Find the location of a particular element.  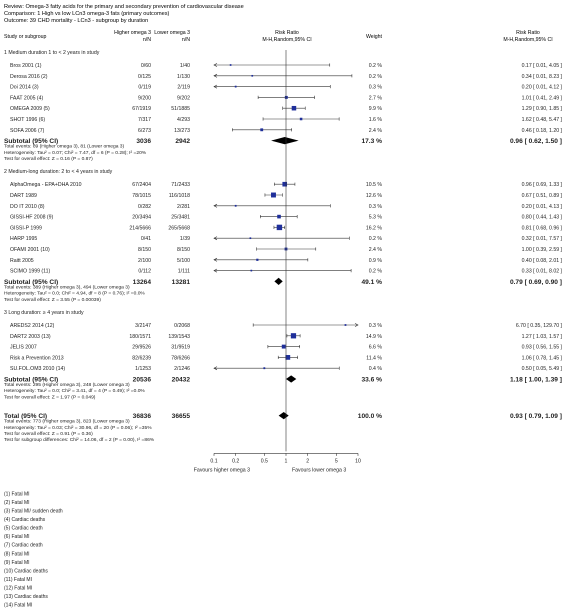

subtotal-lower: 2942 is located at coordinates (182, 141).